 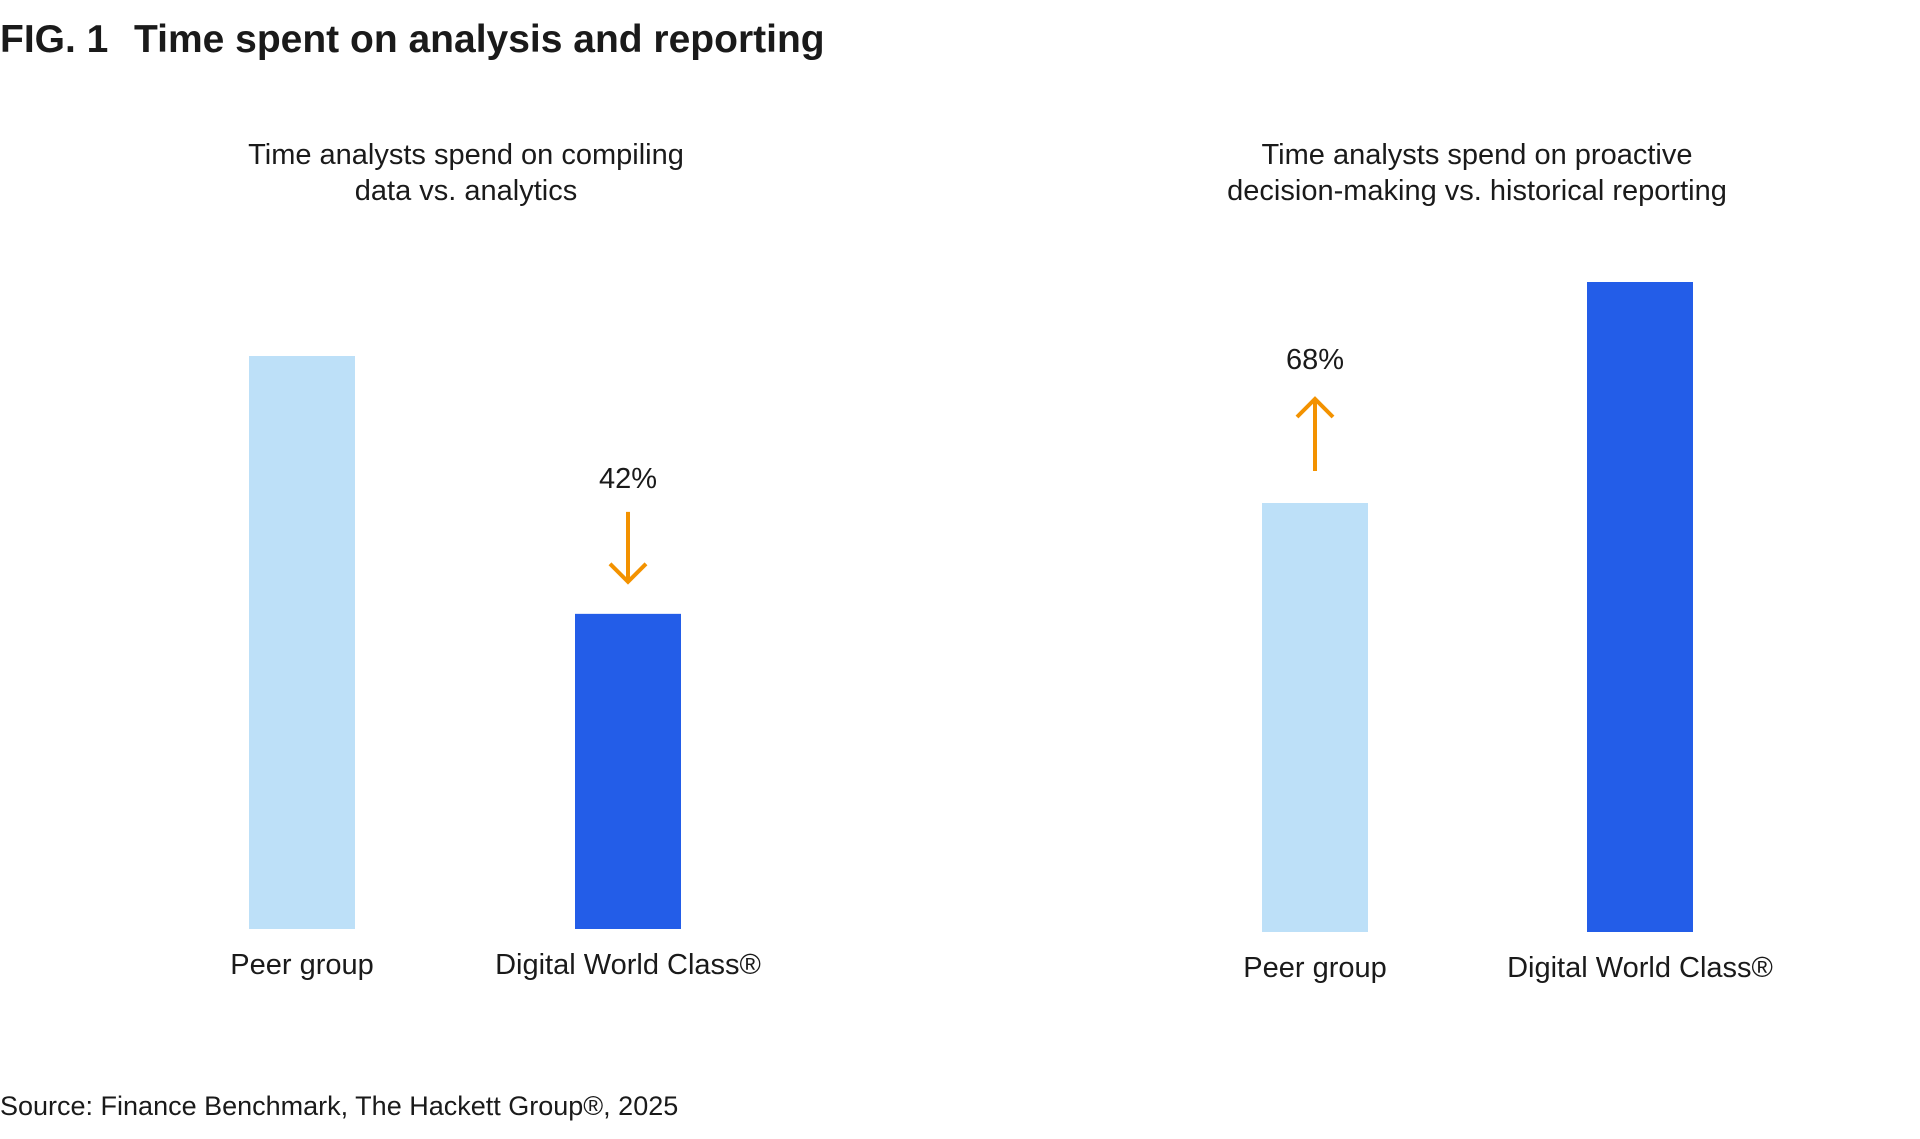 What do you see at coordinates (628, 479) in the screenshot?
I see `annotation-label: 42%` at bounding box center [628, 479].